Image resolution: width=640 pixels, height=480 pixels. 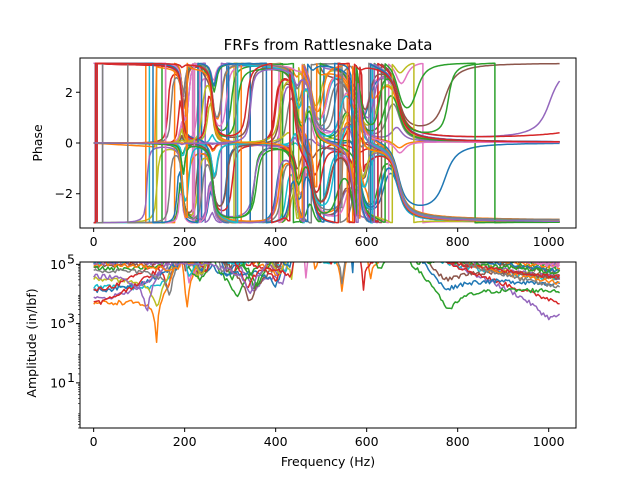 What do you see at coordinates (71, 377) in the screenshot?
I see `amplitude-y-tick-exponent: 1` at bounding box center [71, 377].